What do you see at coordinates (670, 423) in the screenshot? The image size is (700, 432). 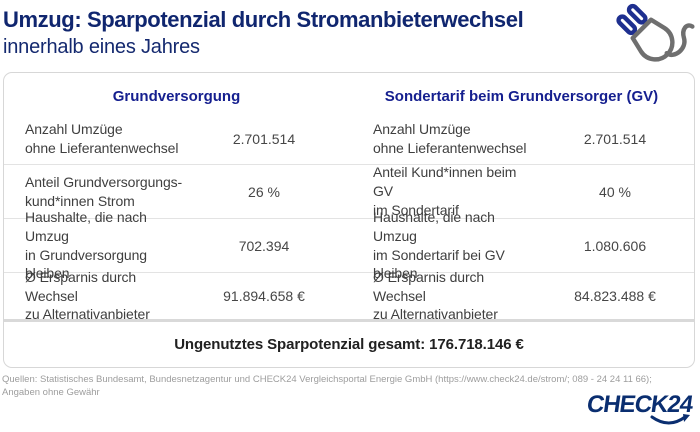 I see `check24-swoosh-icon` at bounding box center [670, 423].